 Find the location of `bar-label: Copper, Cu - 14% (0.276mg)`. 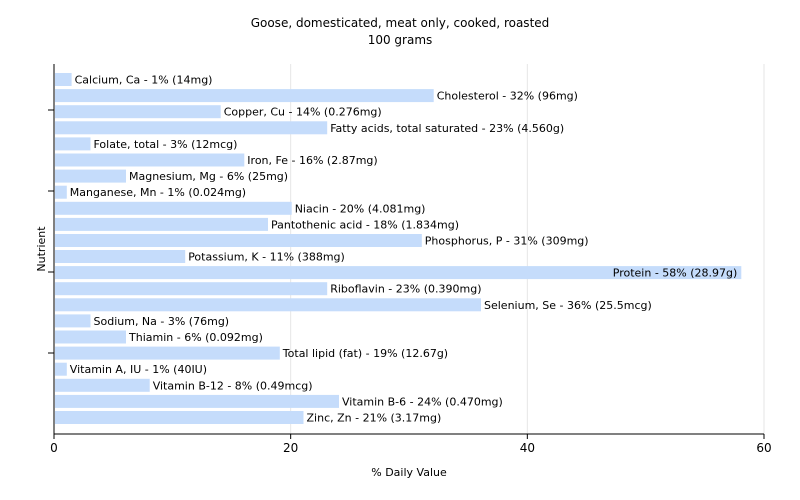

bar-label: Copper, Cu - 14% (0.276mg) is located at coordinates (303, 112).